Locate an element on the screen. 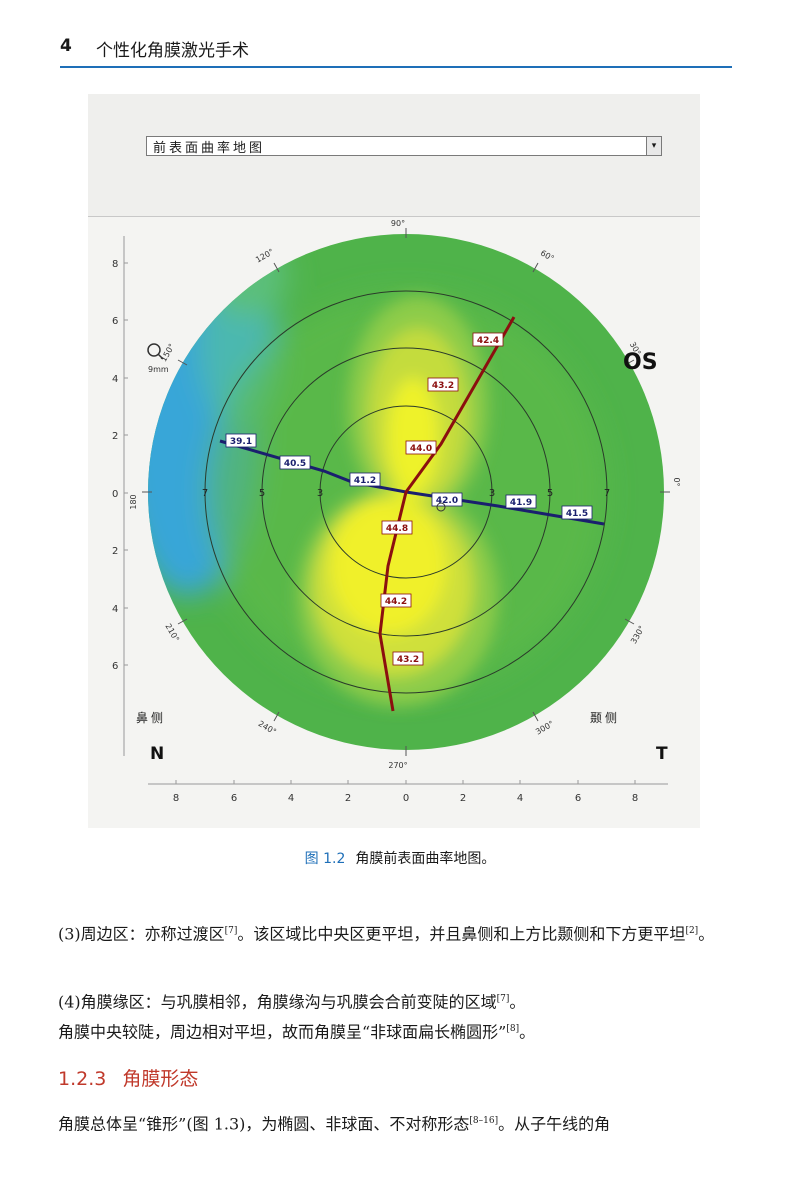  page-number: 4 is located at coordinates (66, 46).